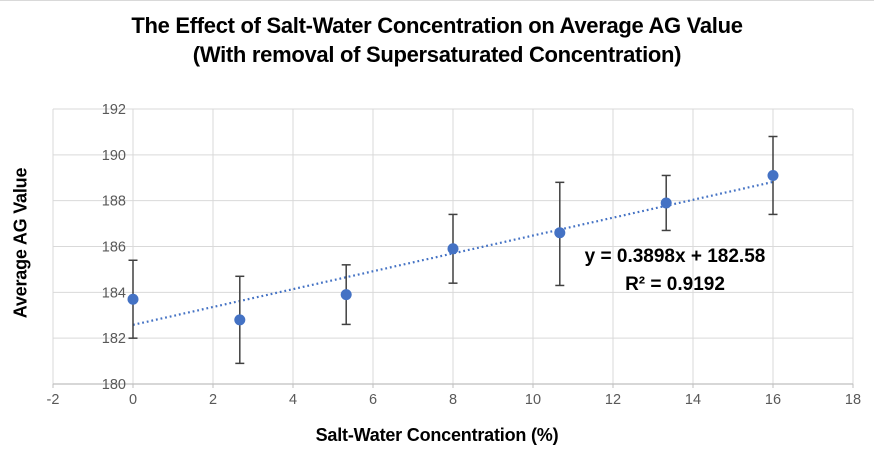 The width and height of the screenshot is (874, 470). I want to click on x-tick-label: 10, so click(533, 400).